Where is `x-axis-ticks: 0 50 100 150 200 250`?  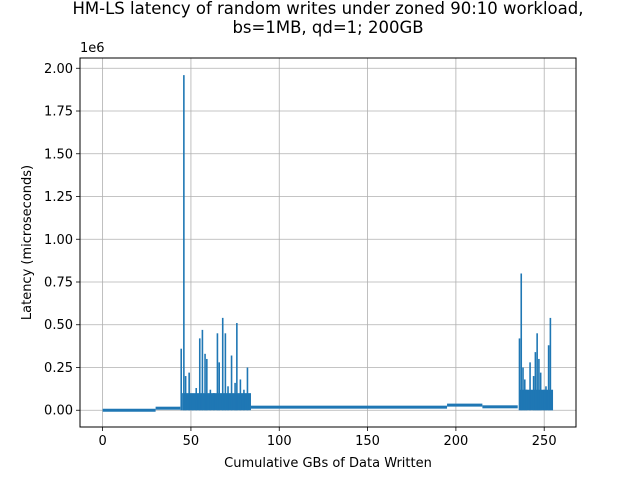
x-axis-ticks: 0 50 100 150 200 250 is located at coordinates (327, 438).